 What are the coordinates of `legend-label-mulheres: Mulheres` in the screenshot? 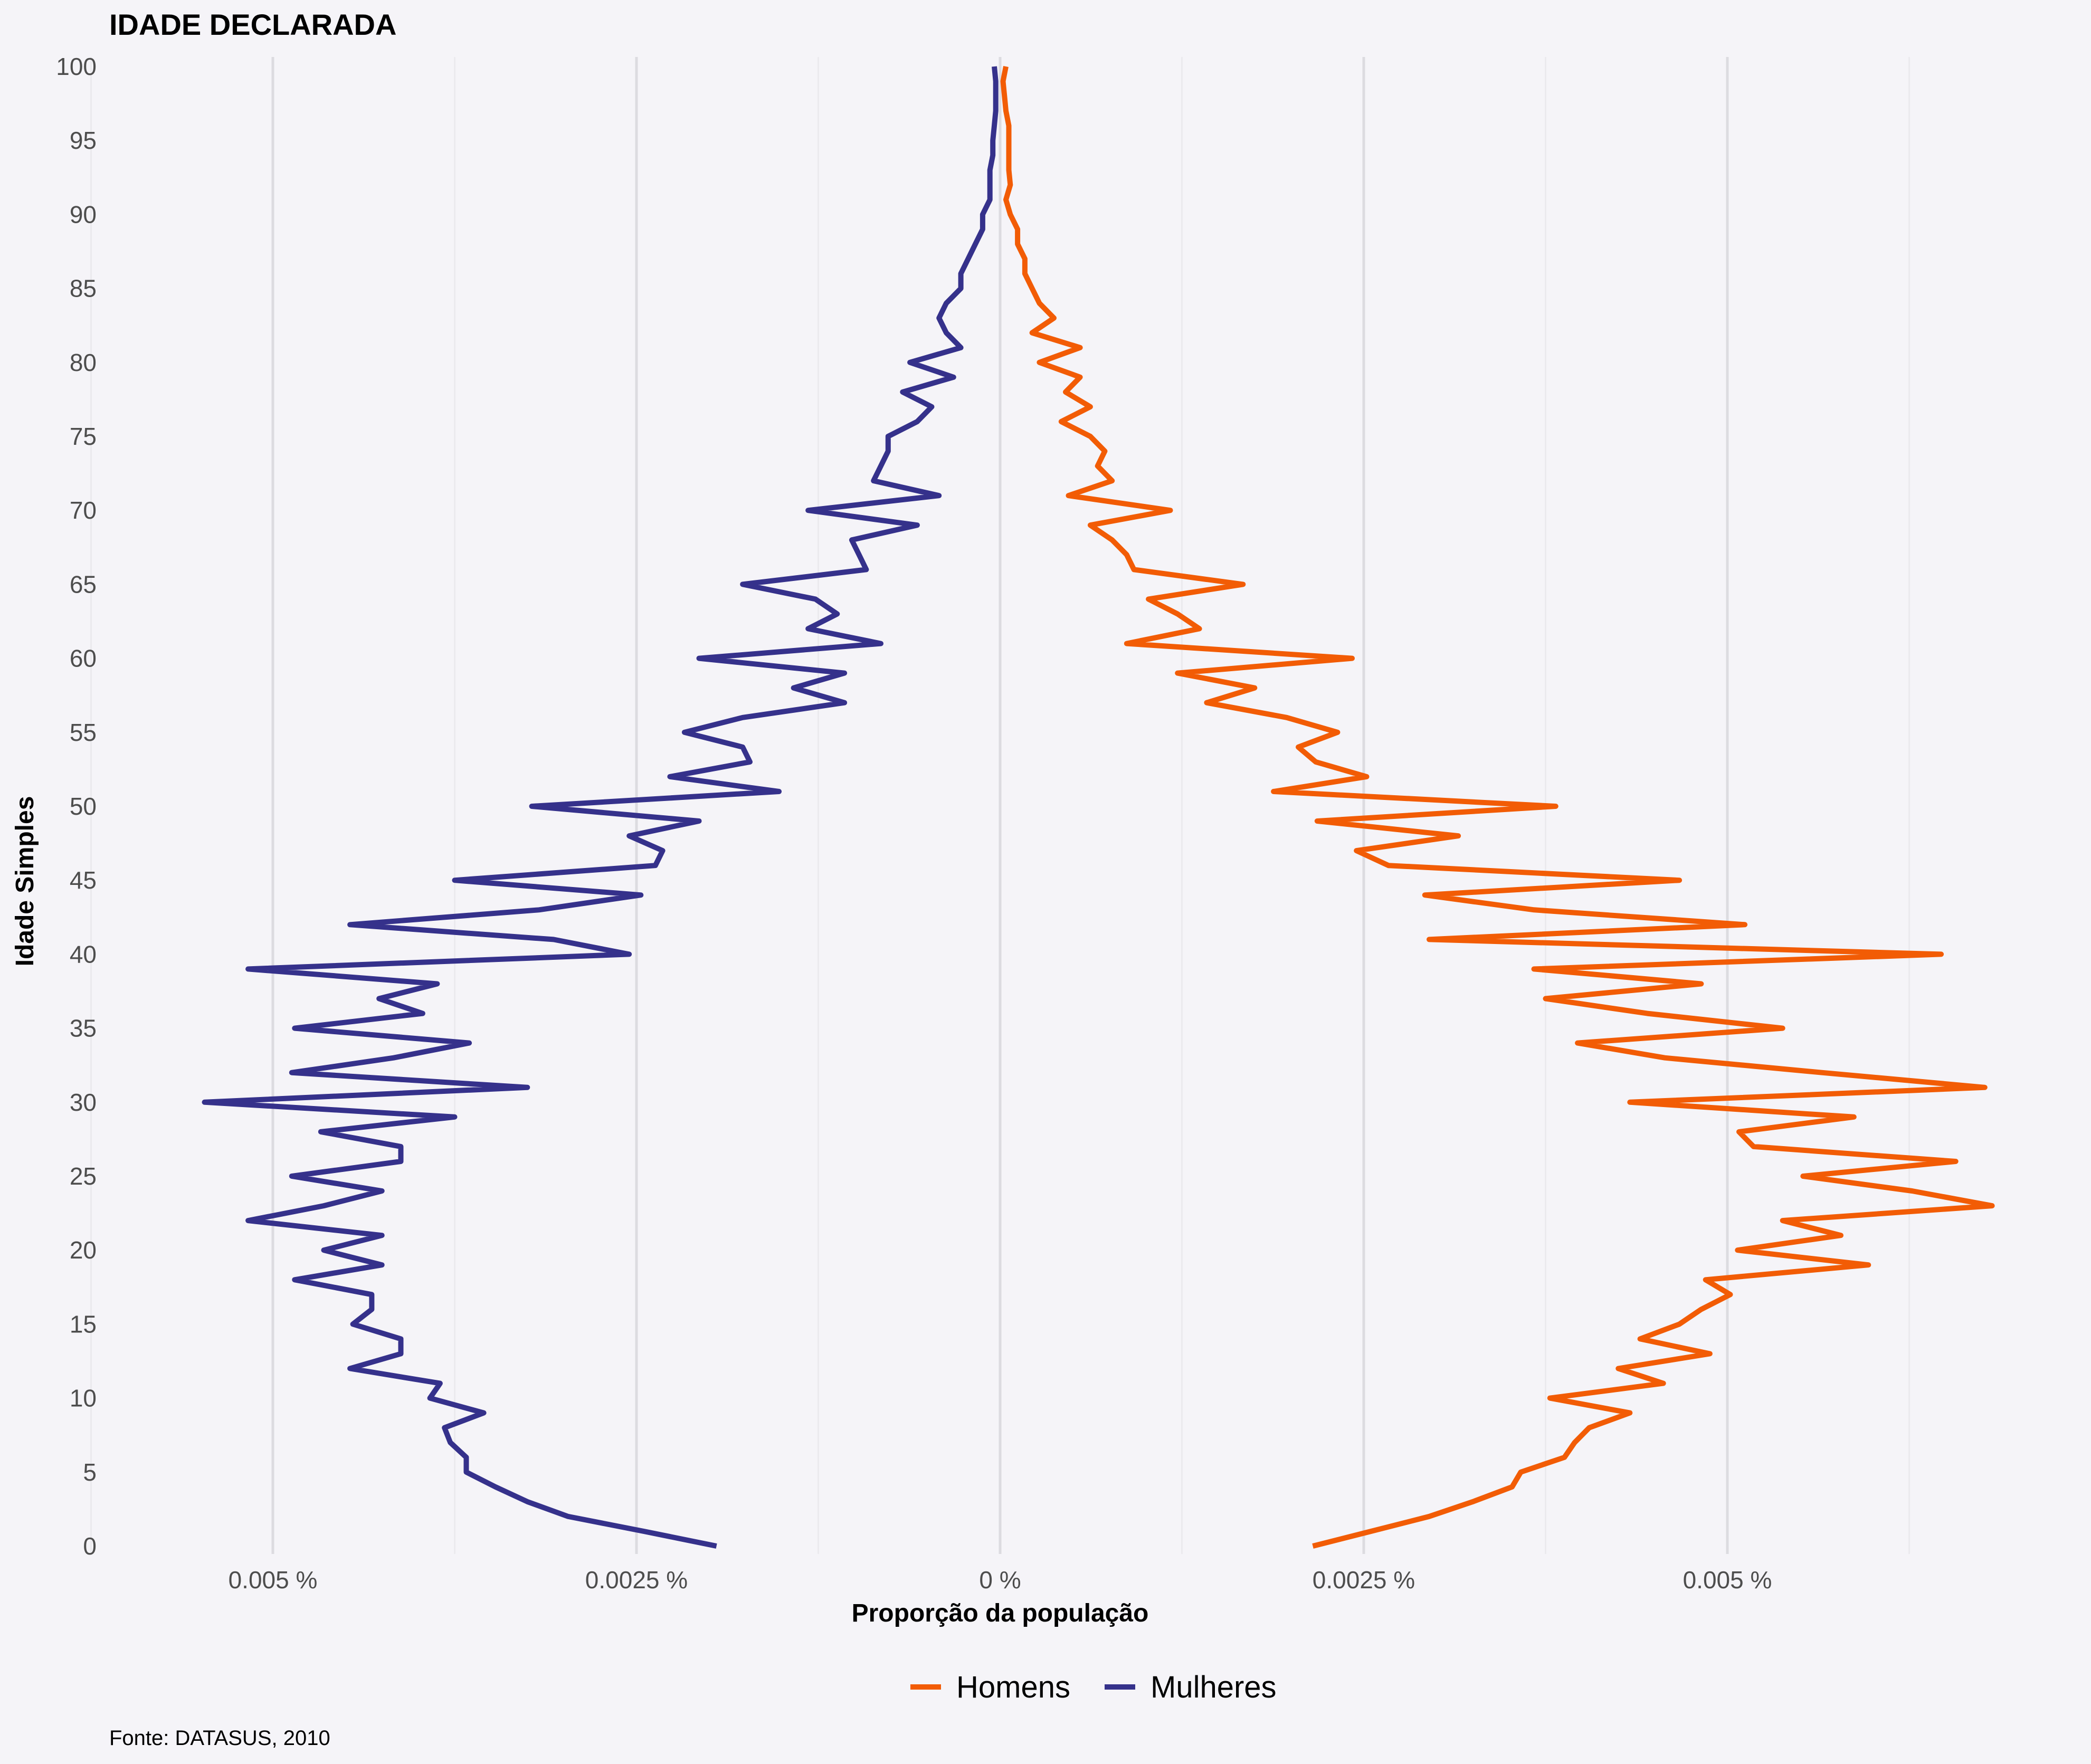 It's located at (1214, 1687).